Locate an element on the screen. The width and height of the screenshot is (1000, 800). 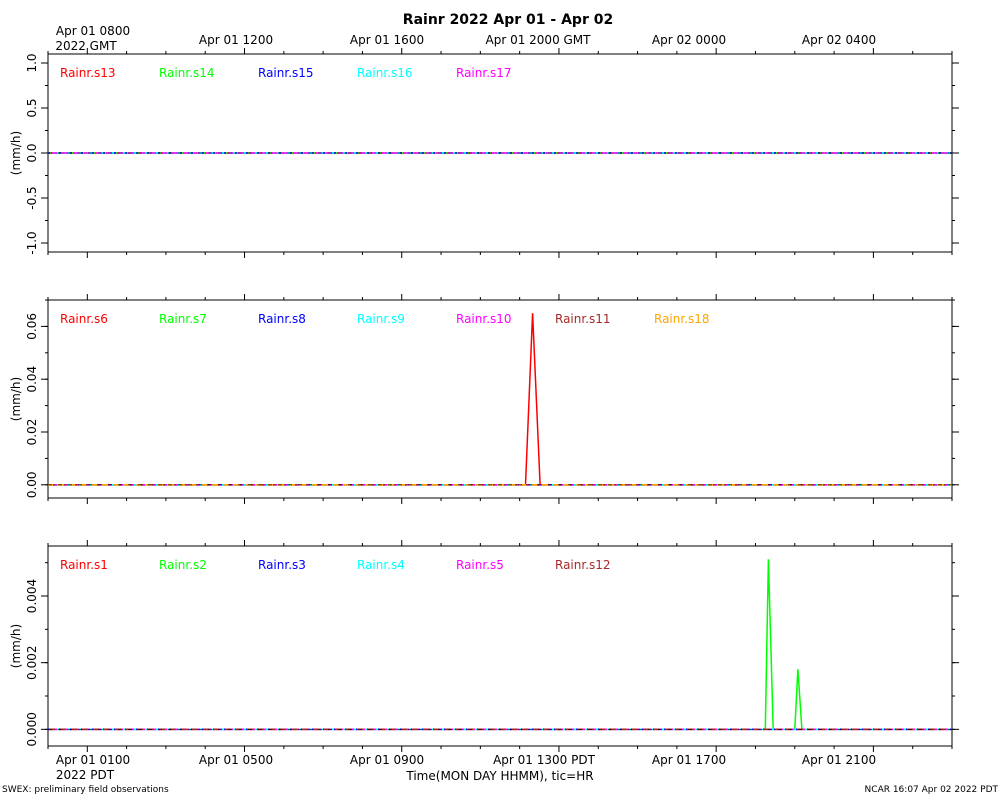
chart-title: Rainr 2022 Apr 01 - Apr 02 is located at coordinates (508, 20).